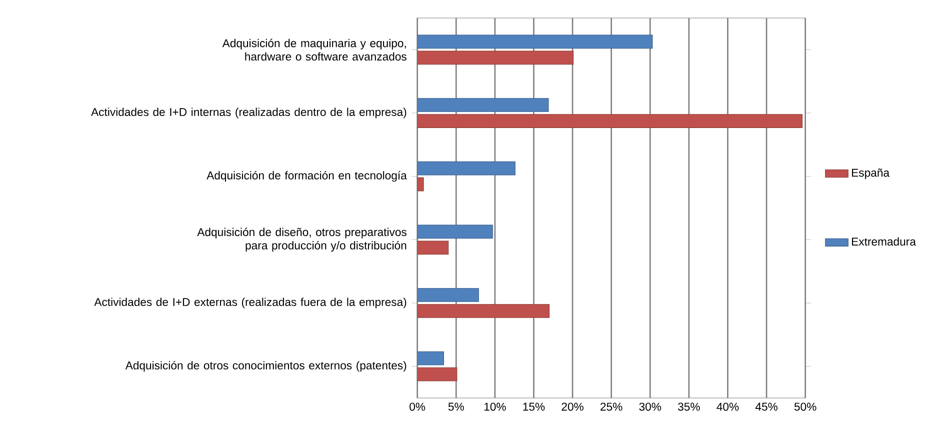 This screenshot has height=430, width=944. Describe the element at coordinates (301, 240) in the screenshot. I see `y-tick-label: Adquisición de diseño, otros preparativos para producción y/o distribución` at that location.